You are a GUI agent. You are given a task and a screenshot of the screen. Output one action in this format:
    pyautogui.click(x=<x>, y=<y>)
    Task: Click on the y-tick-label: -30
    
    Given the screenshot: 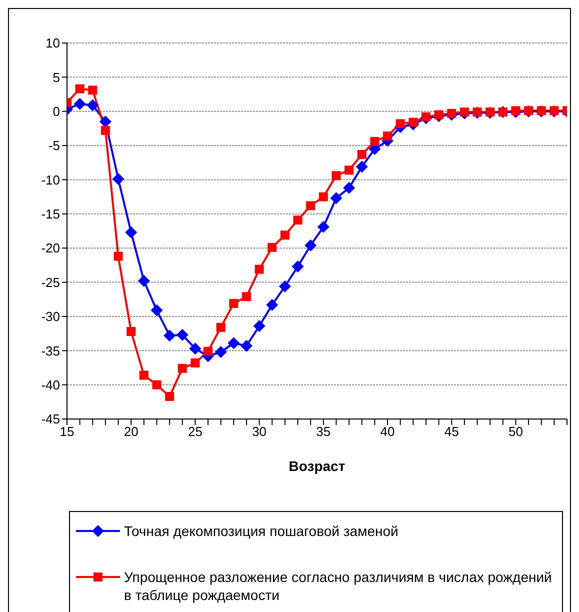 What is the action you would take?
    pyautogui.click(x=50, y=316)
    